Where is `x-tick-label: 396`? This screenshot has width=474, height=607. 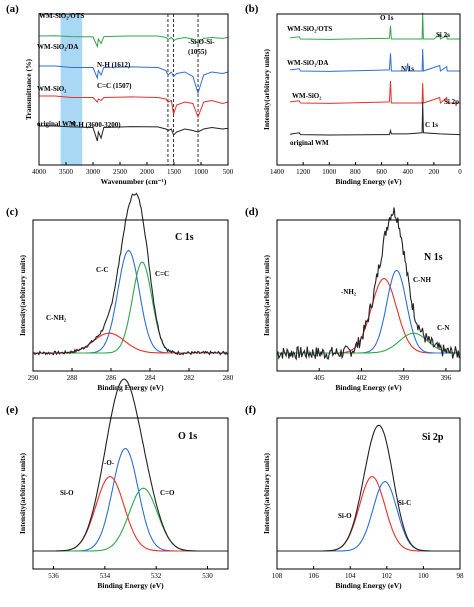
x-tick-label: 396 is located at coordinates (446, 378).